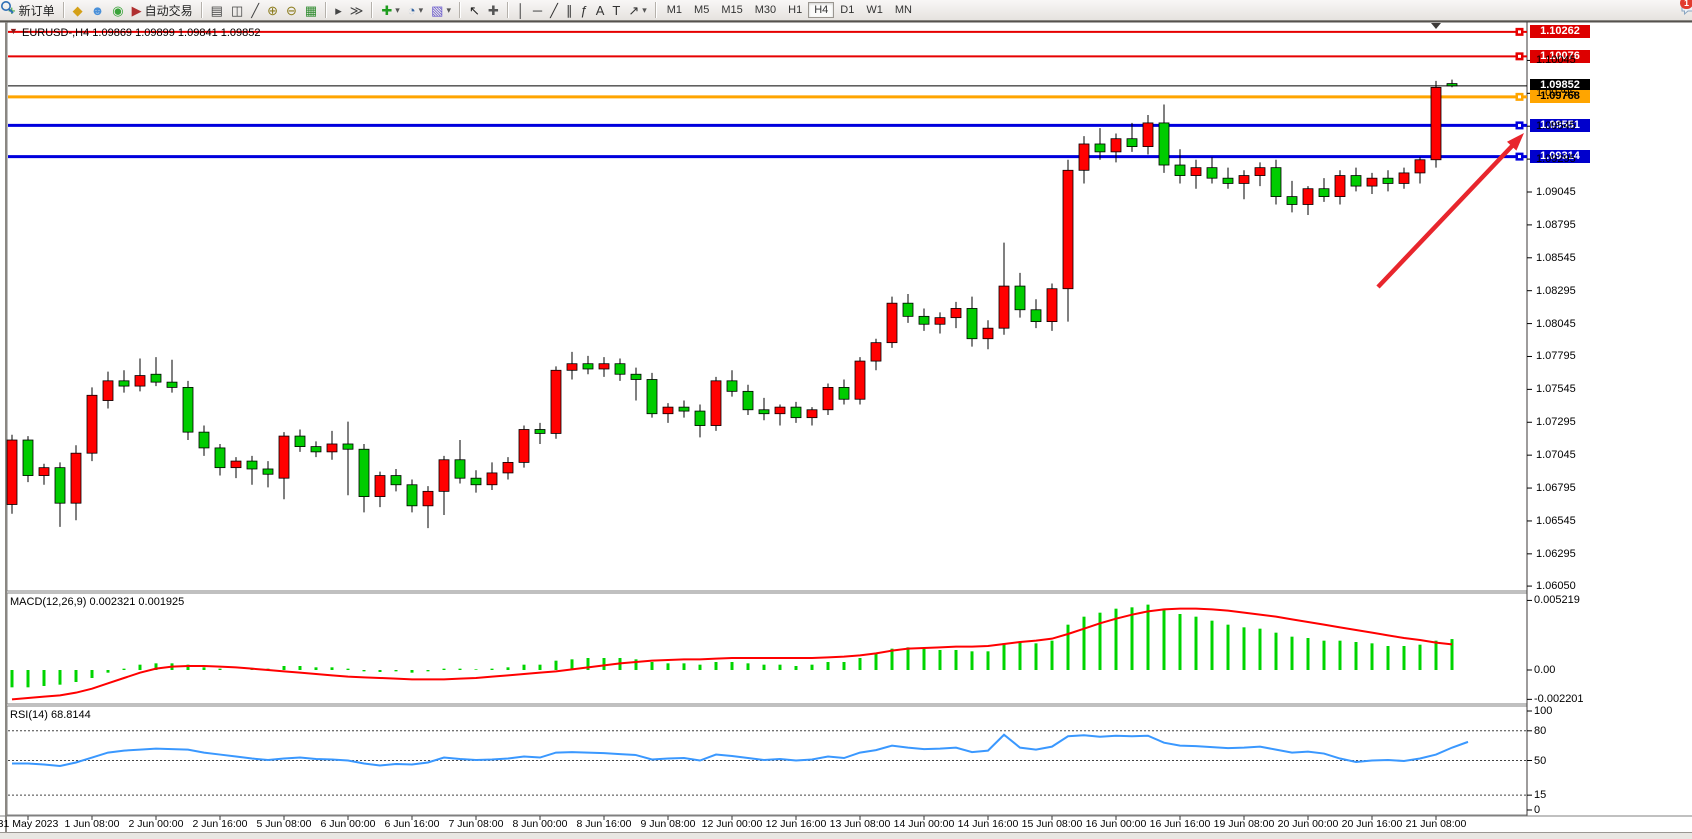 Image resolution: width=1692 pixels, height=839 pixels. I want to click on timeframe-h4-button: H4, so click(821, 10).